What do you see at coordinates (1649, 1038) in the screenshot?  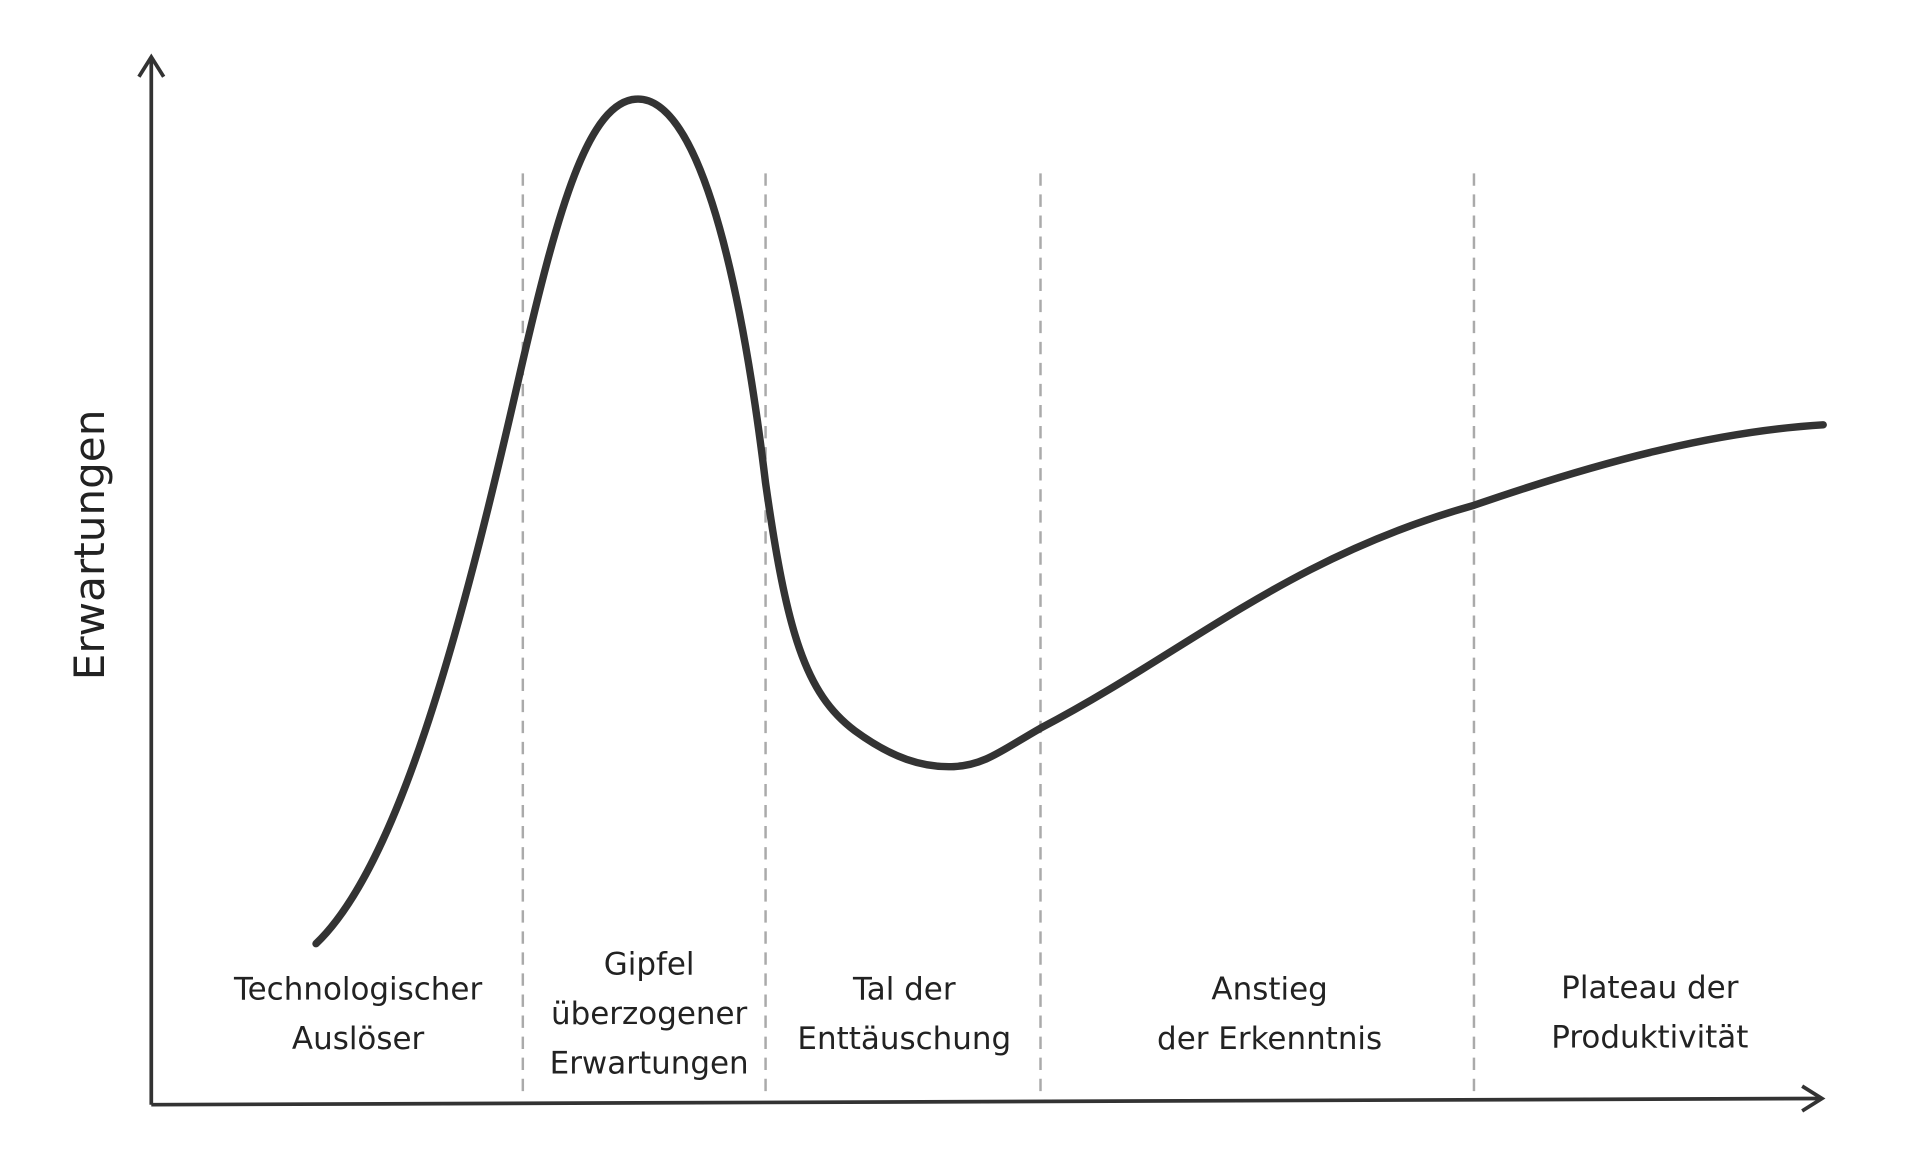 I see `phase-label: Produktivität` at bounding box center [1649, 1038].